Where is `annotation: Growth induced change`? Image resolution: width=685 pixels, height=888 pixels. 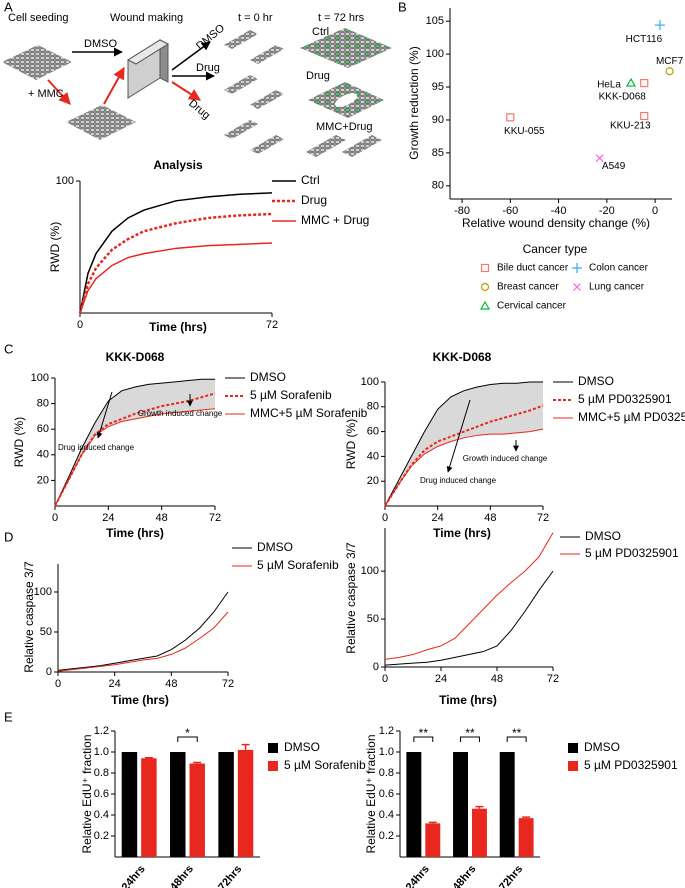 annotation: Growth induced change is located at coordinates (505, 458).